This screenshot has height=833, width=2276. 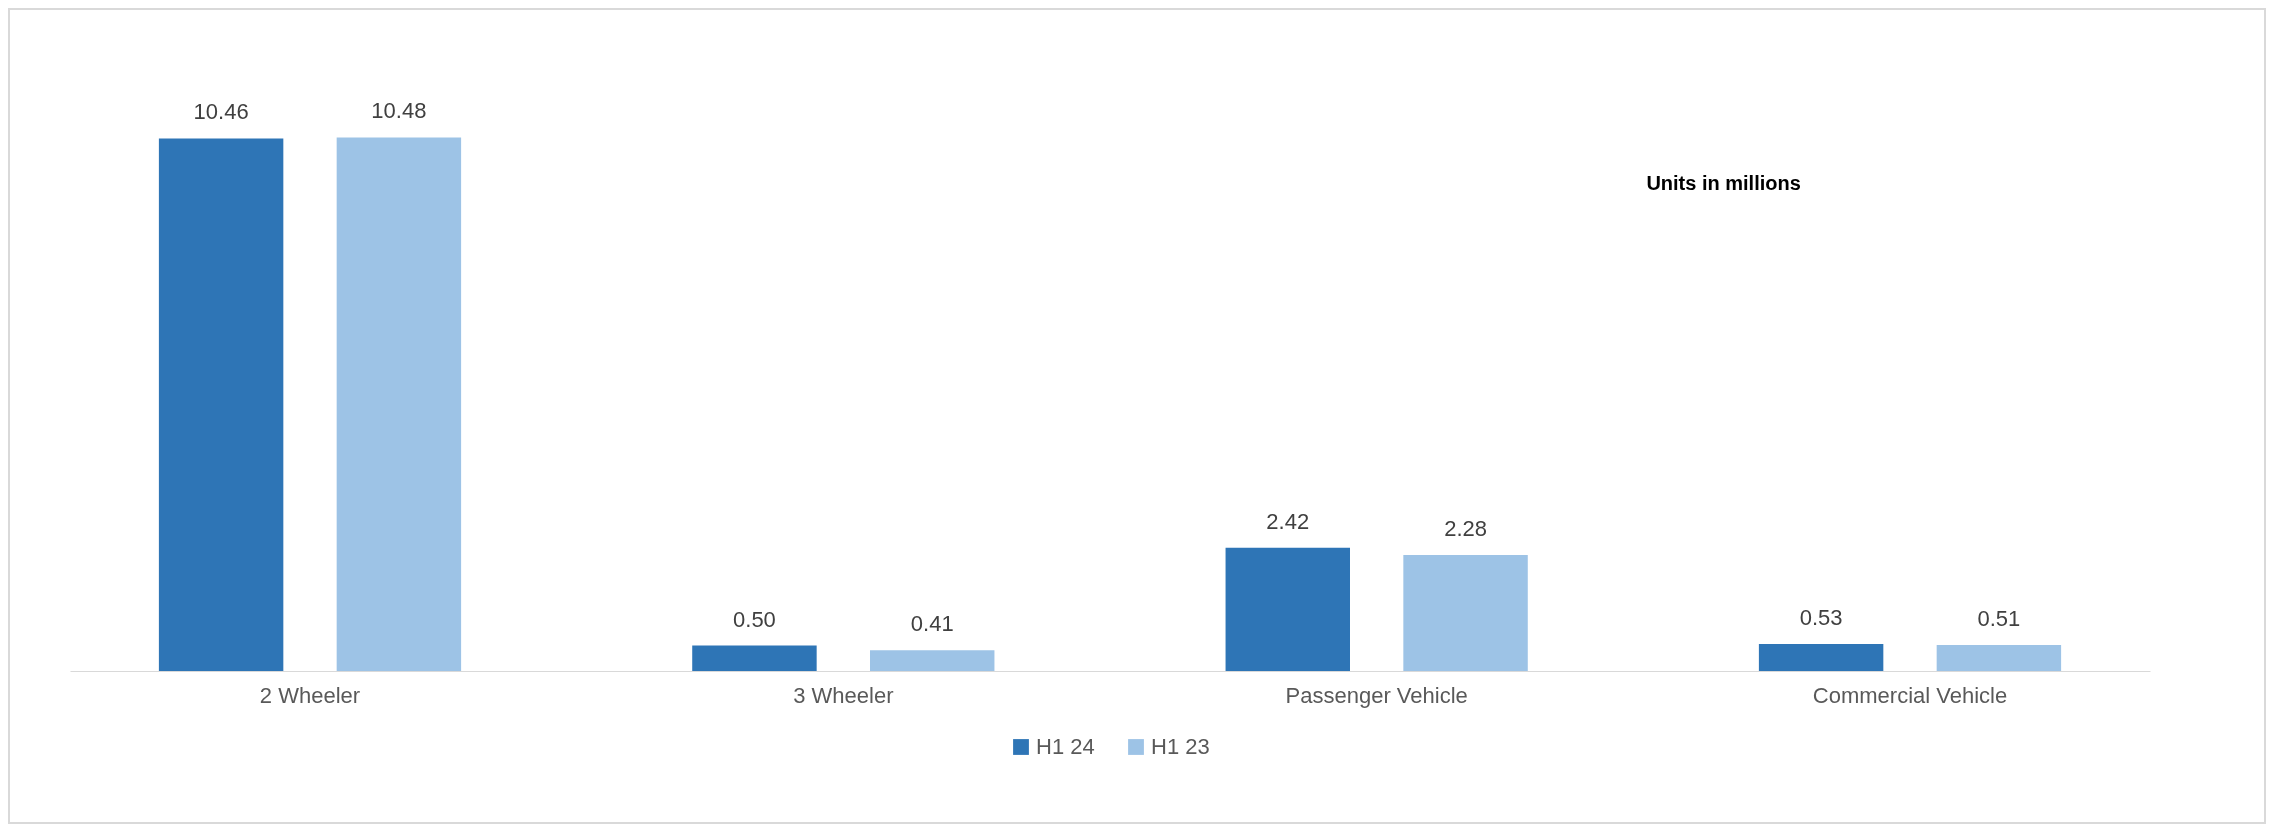 What do you see at coordinates (221, 112) in the screenshot?
I see `data-label: 10.46` at bounding box center [221, 112].